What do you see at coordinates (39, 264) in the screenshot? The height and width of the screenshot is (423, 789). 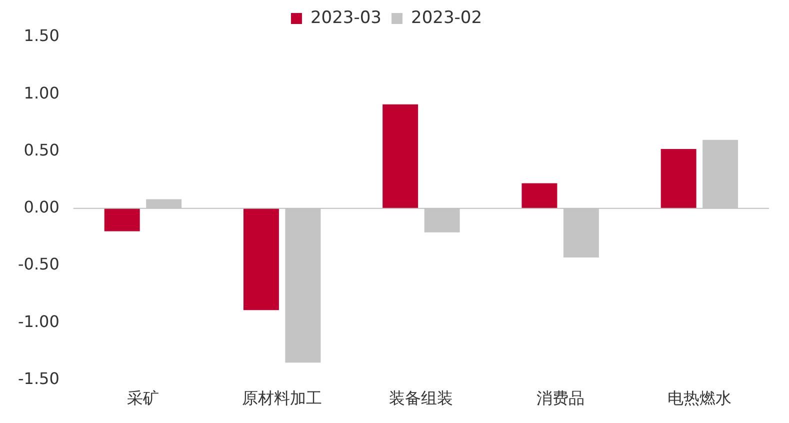 I see `y-tick-label: -0.50` at bounding box center [39, 264].